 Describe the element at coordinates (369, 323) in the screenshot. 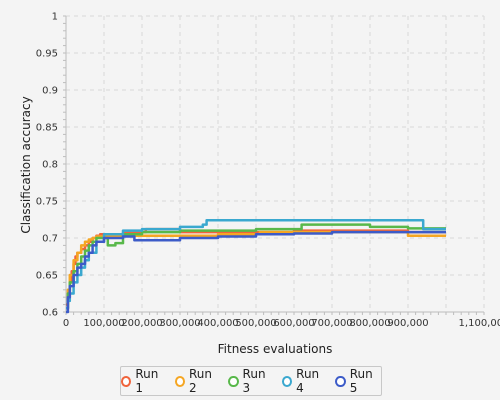

I see `x-tick-label: 800,000` at that location.